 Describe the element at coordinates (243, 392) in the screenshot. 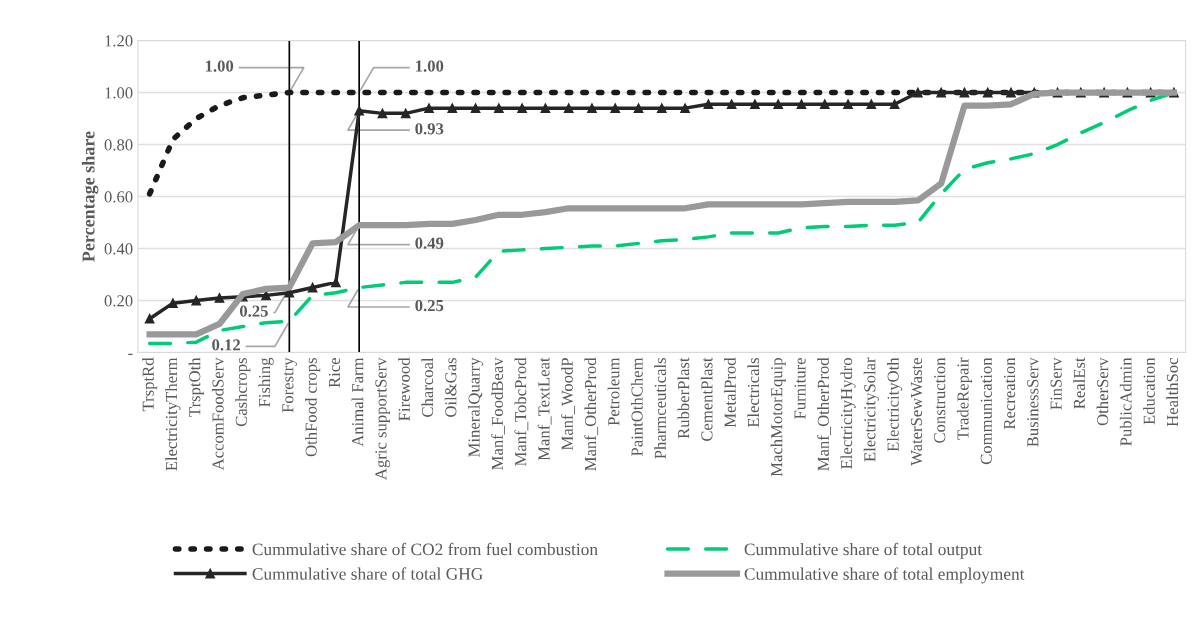

I see `x-tick-label: Cashcrops` at that location.